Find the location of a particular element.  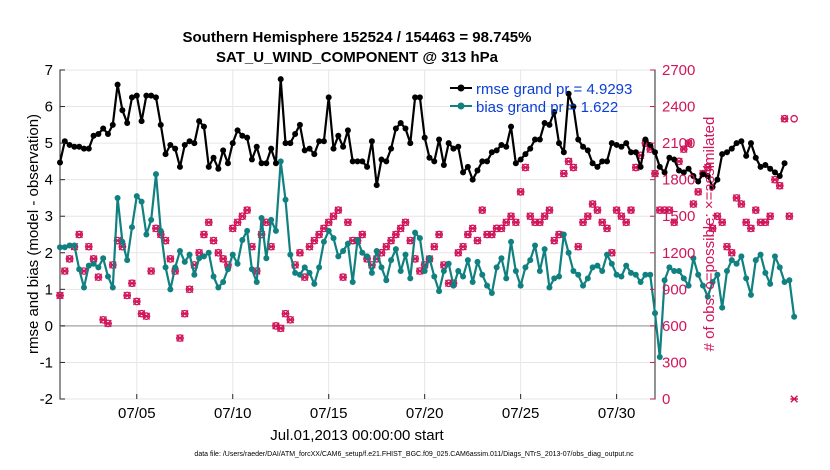

right-tick-label: 300 is located at coordinates (674, 362).